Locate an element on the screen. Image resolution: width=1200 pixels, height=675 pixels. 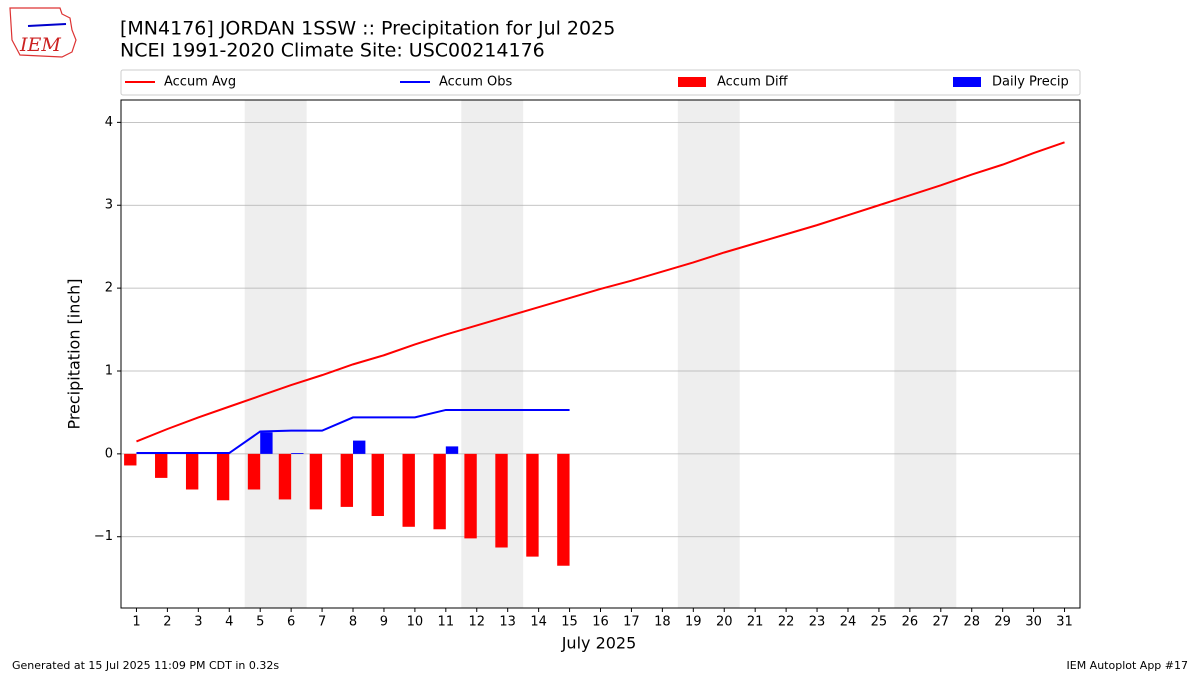
x-tick-label: 9 is located at coordinates (384, 622).